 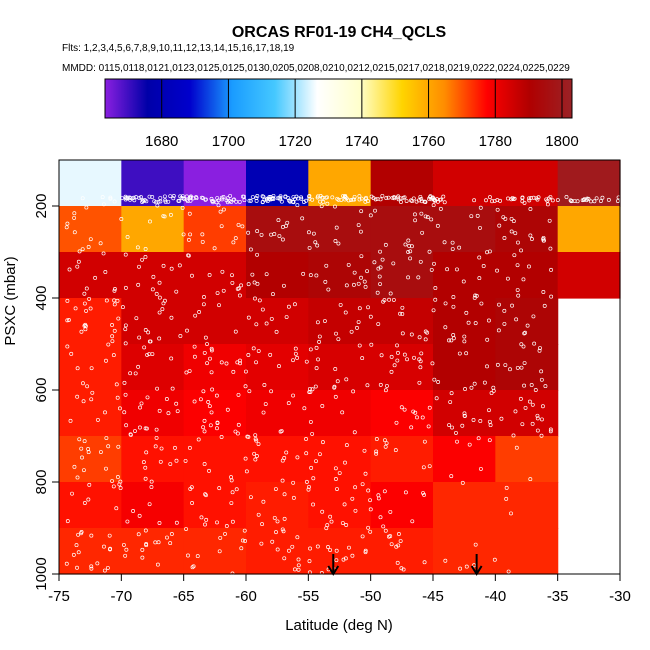 What do you see at coordinates (428, 141) in the screenshot?
I see `colorbar-tick-label: 1760` at bounding box center [428, 141].